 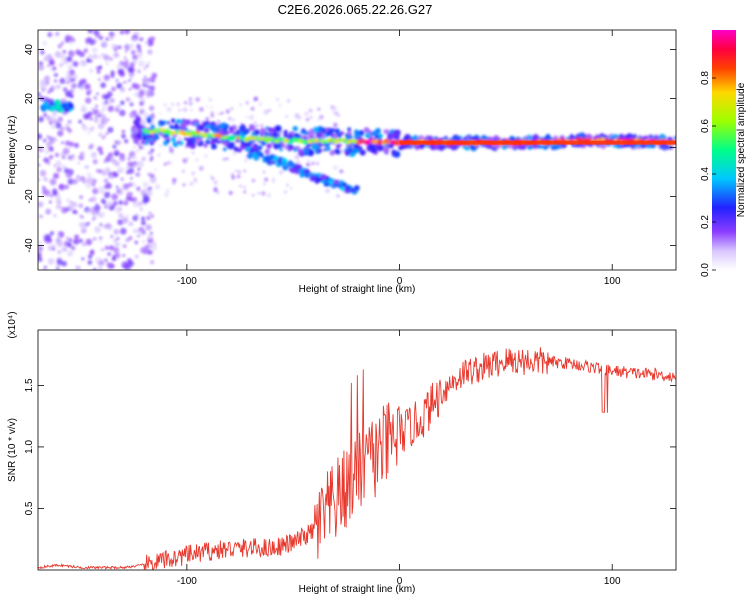 I want to click on snr-multiplier: (x10⁴), so click(x=12, y=324).